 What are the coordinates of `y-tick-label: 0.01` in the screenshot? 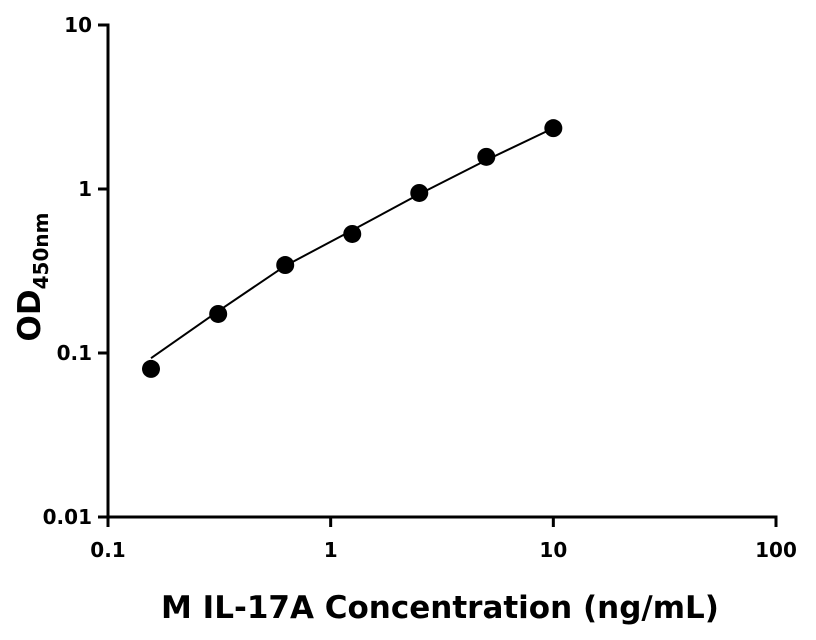 It's located at (67, 517).